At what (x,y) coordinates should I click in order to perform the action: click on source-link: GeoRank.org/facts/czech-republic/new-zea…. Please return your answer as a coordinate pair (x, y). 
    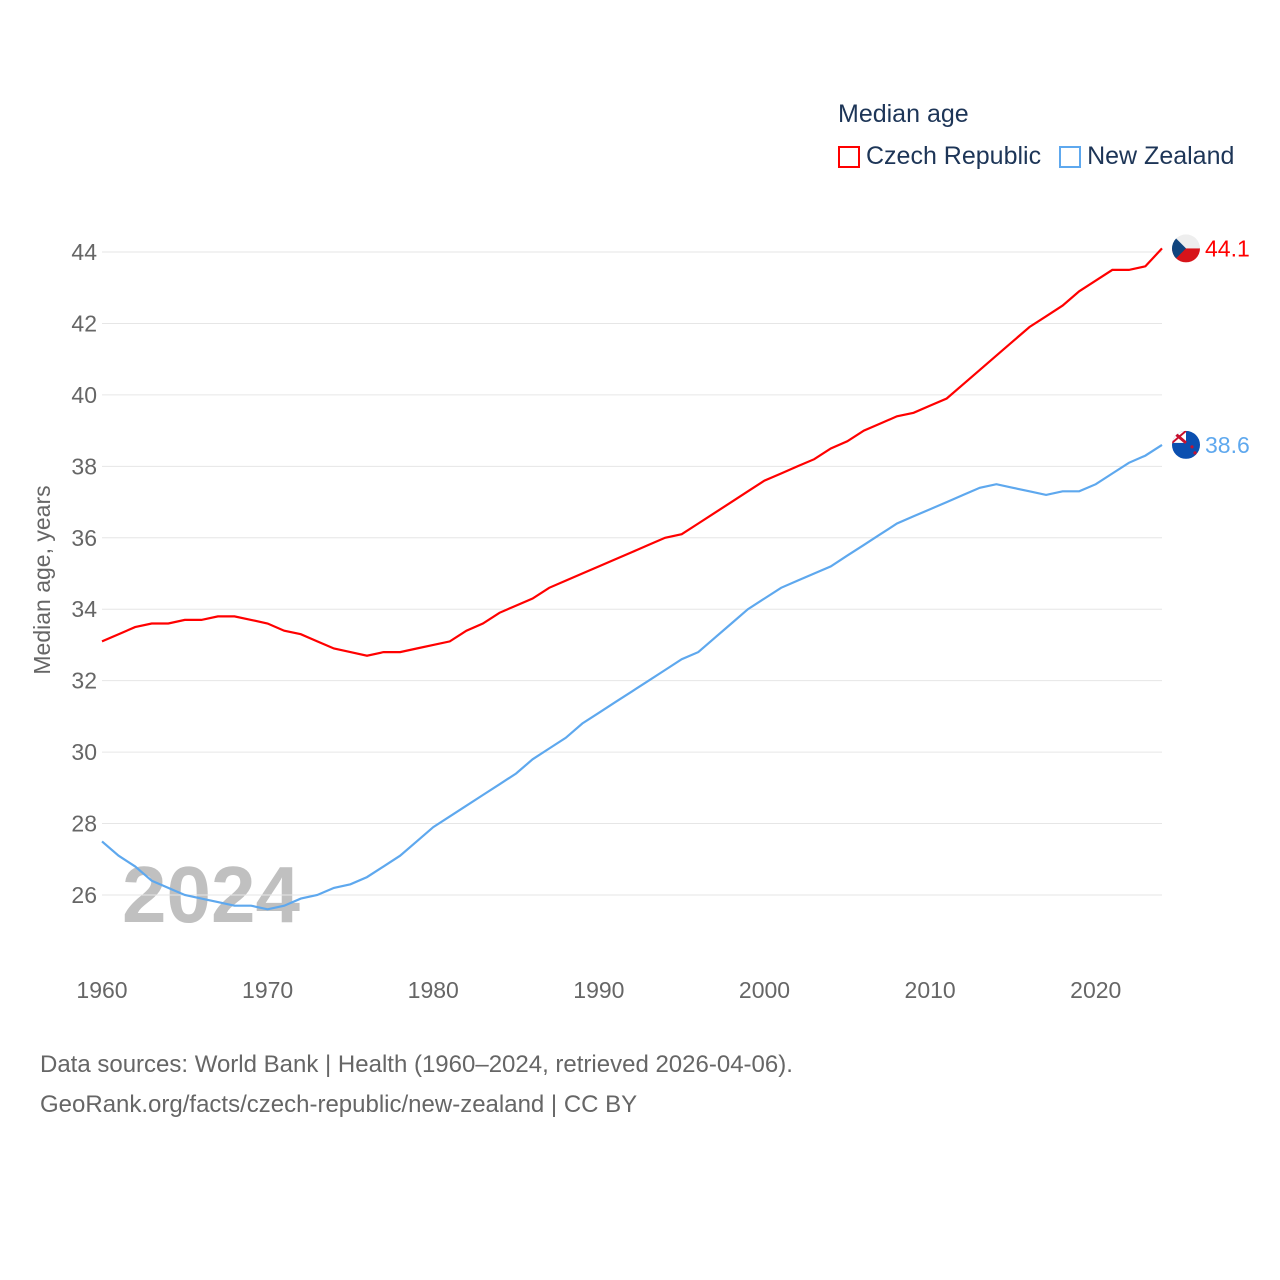
    Looking at the image, I should click on (339, 1104).